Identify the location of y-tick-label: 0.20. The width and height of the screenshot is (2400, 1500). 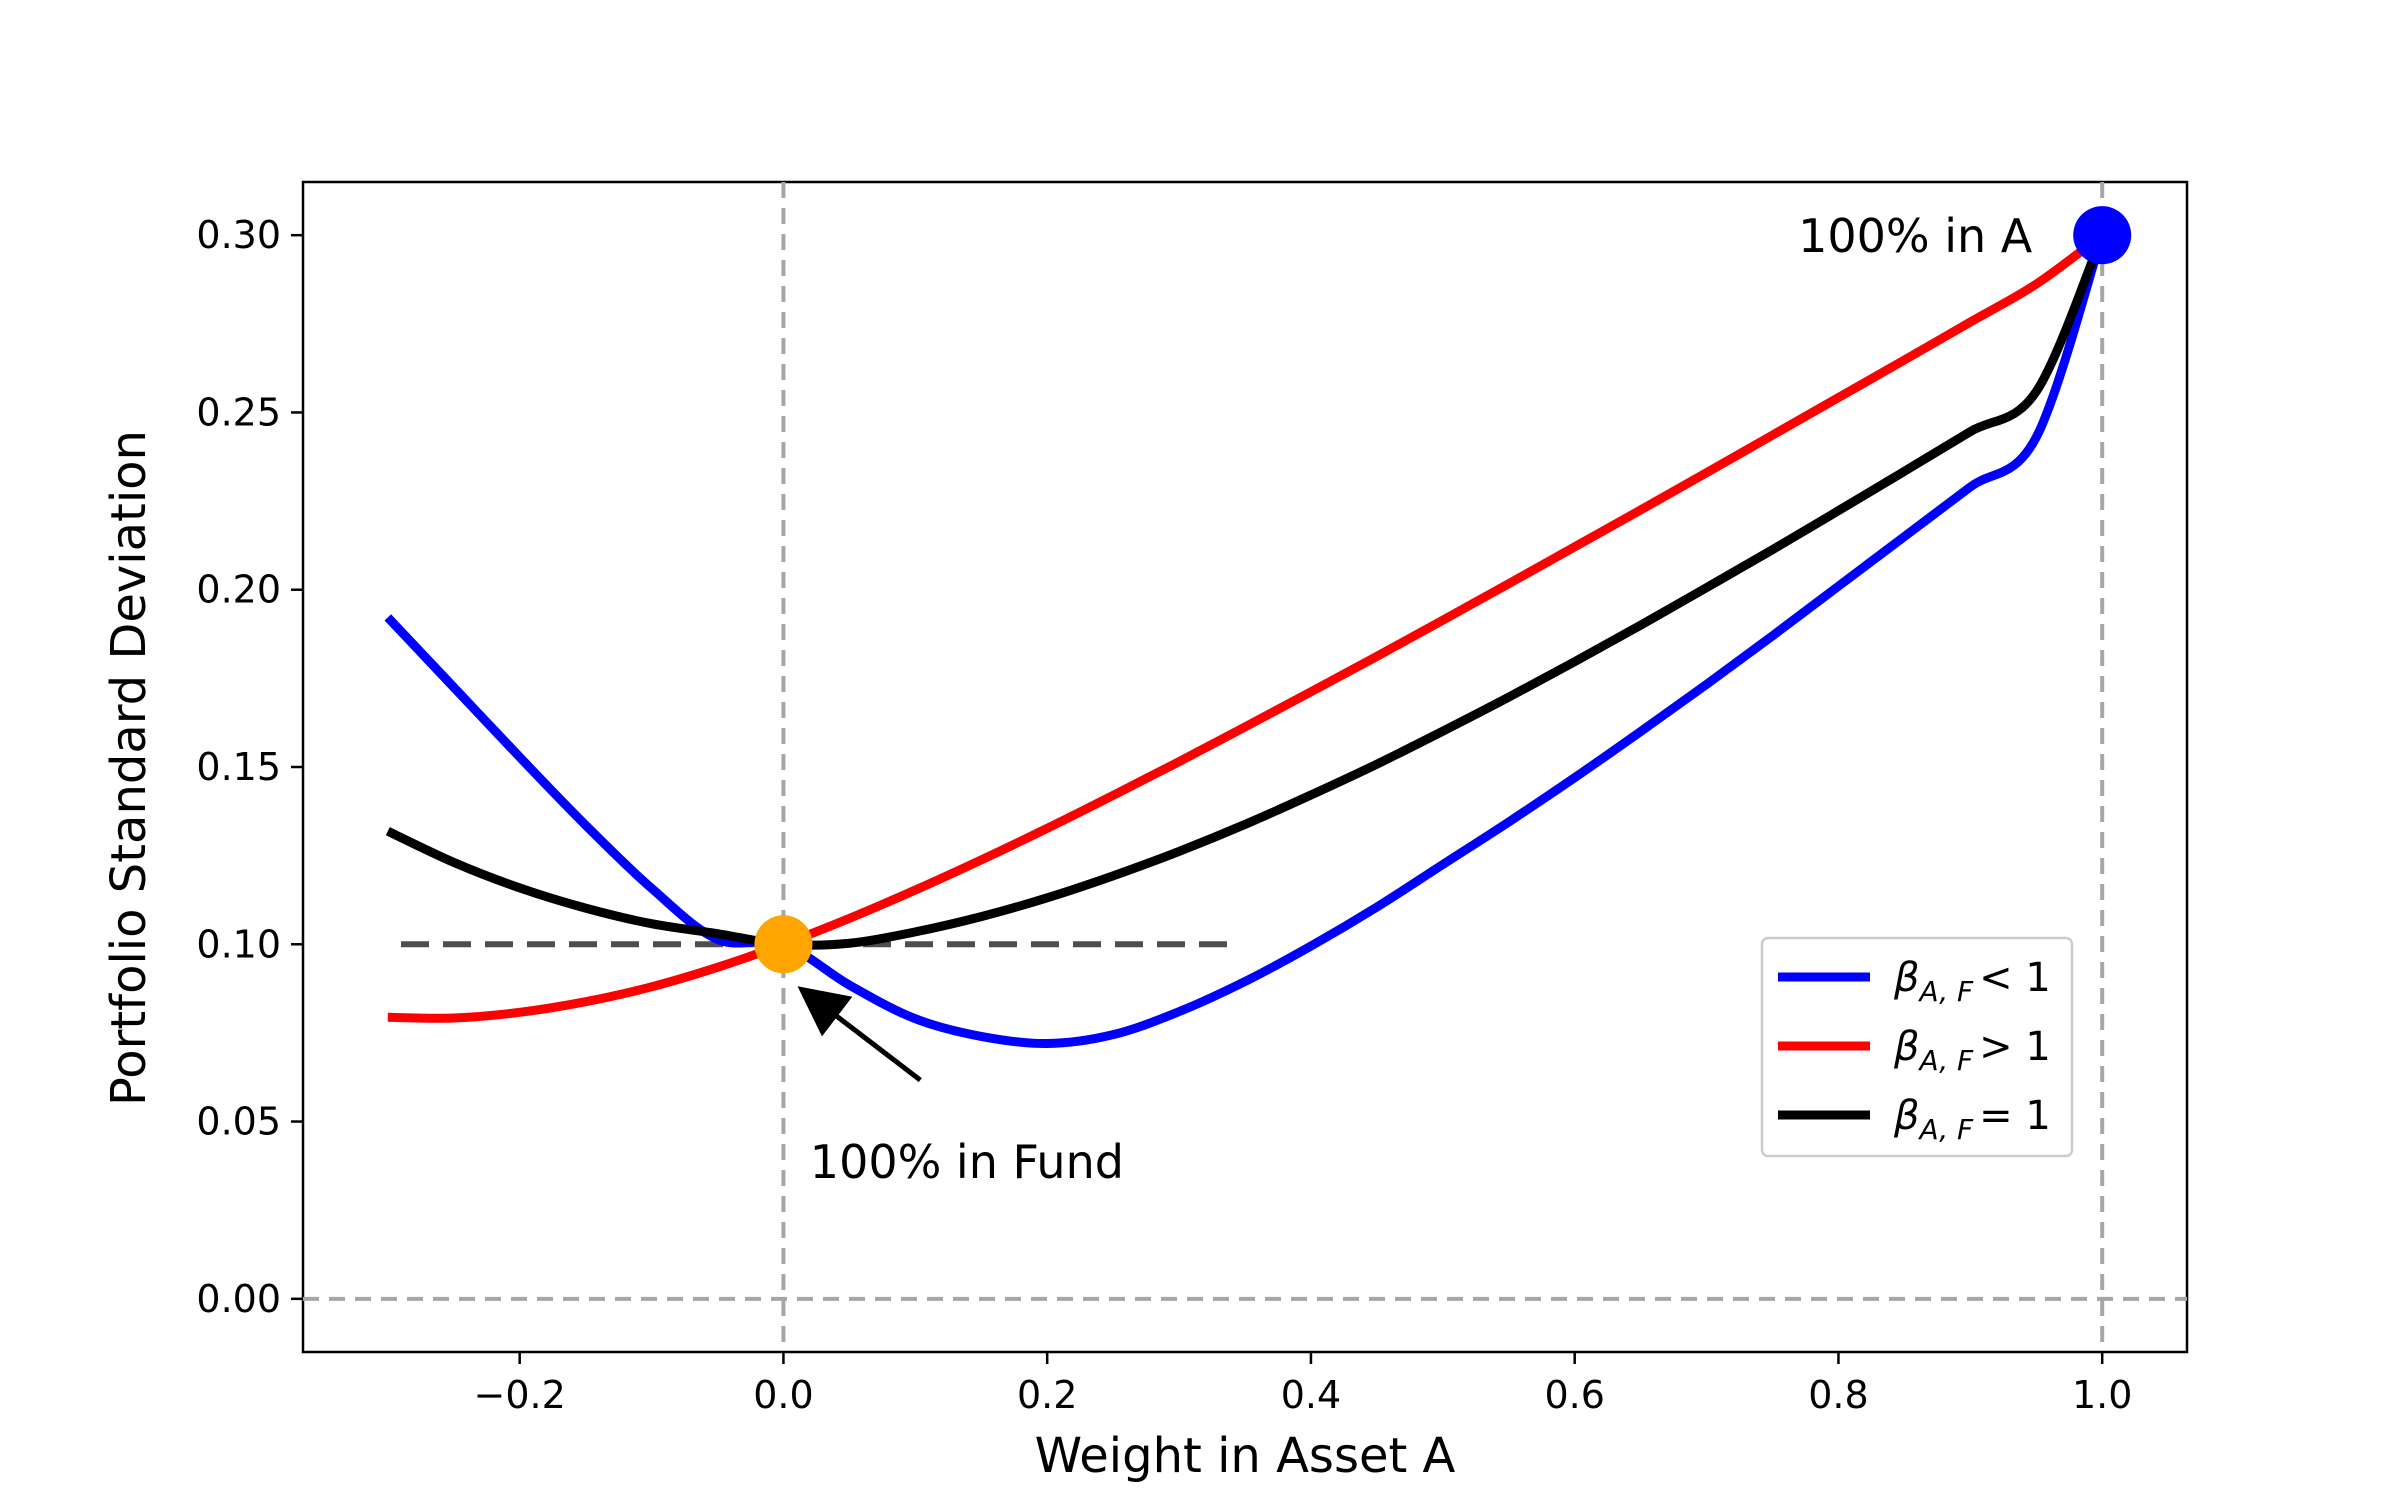
(238, 590).